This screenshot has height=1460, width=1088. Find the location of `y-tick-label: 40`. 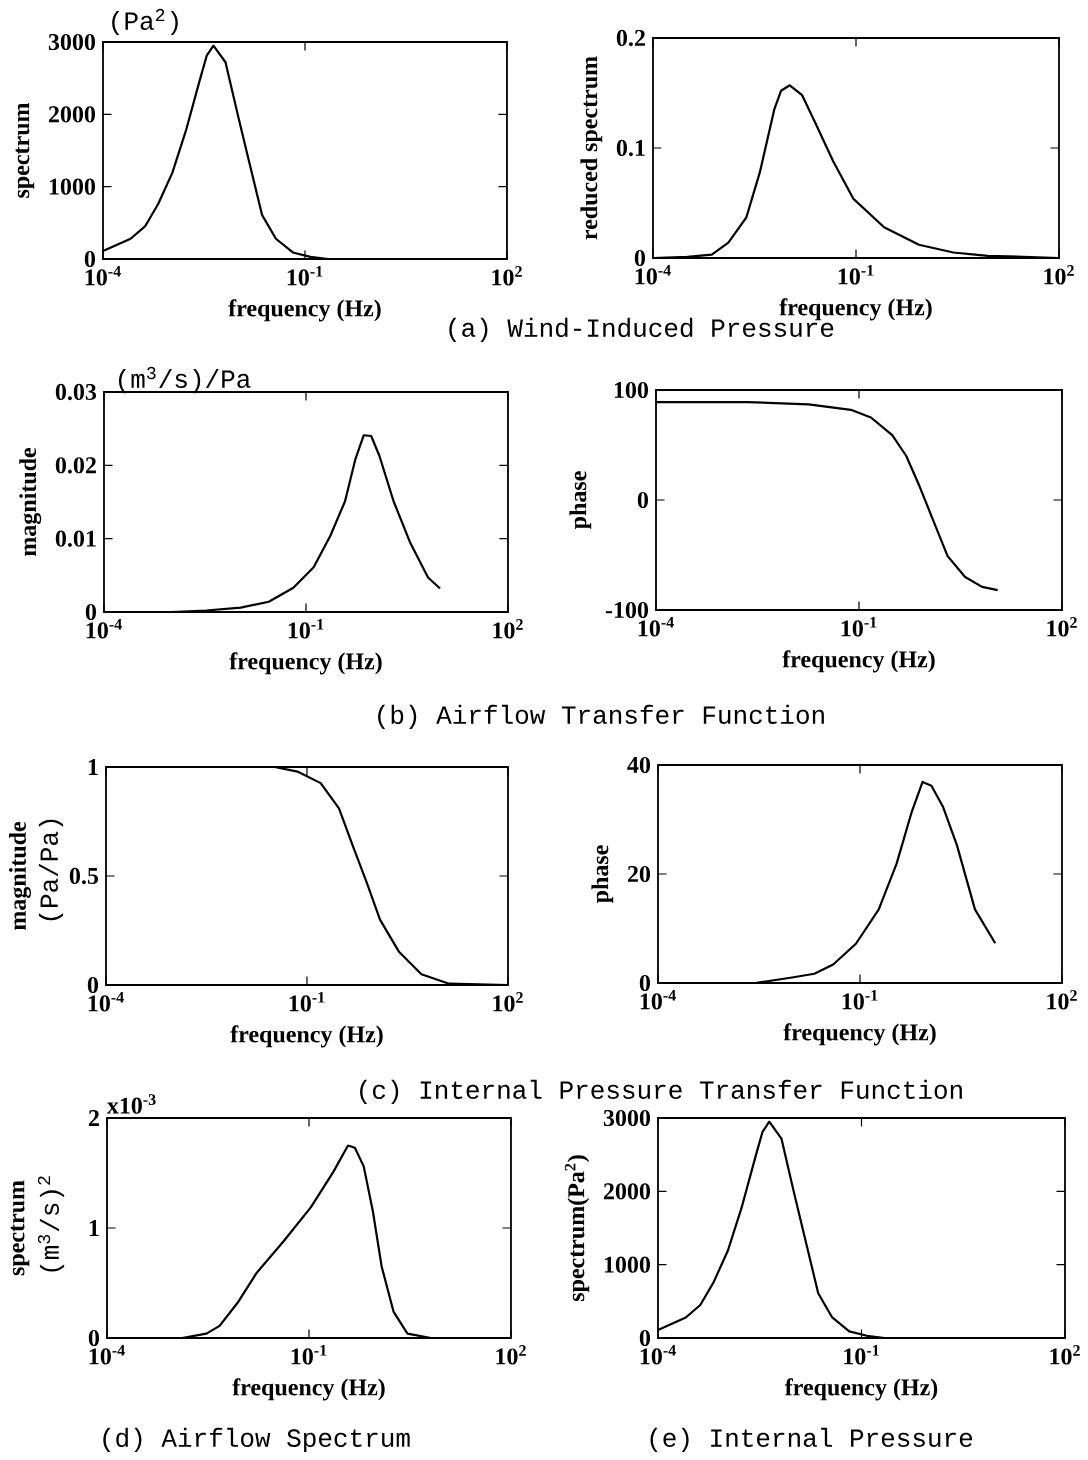

y-tick-label: 40 is located at coordinates (638, 765).